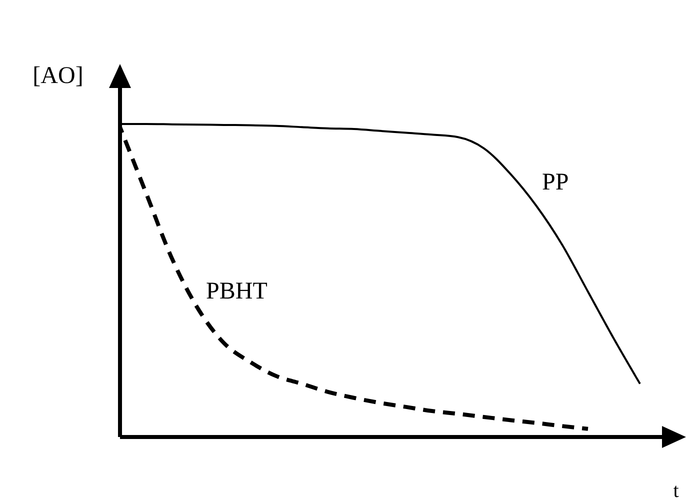 Image resolution: width=688 pixels, height=502 pixels. I want to click on x-axis-title: t, so click(676, 491).